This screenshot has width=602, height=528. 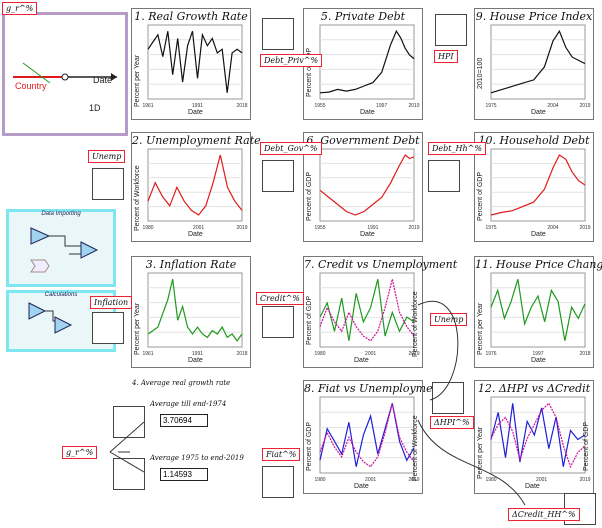 What do you see at coordinates (184, 420) in the screenshot?
I see `average-till-value: 3.70694` at bounding box center [184, 420].